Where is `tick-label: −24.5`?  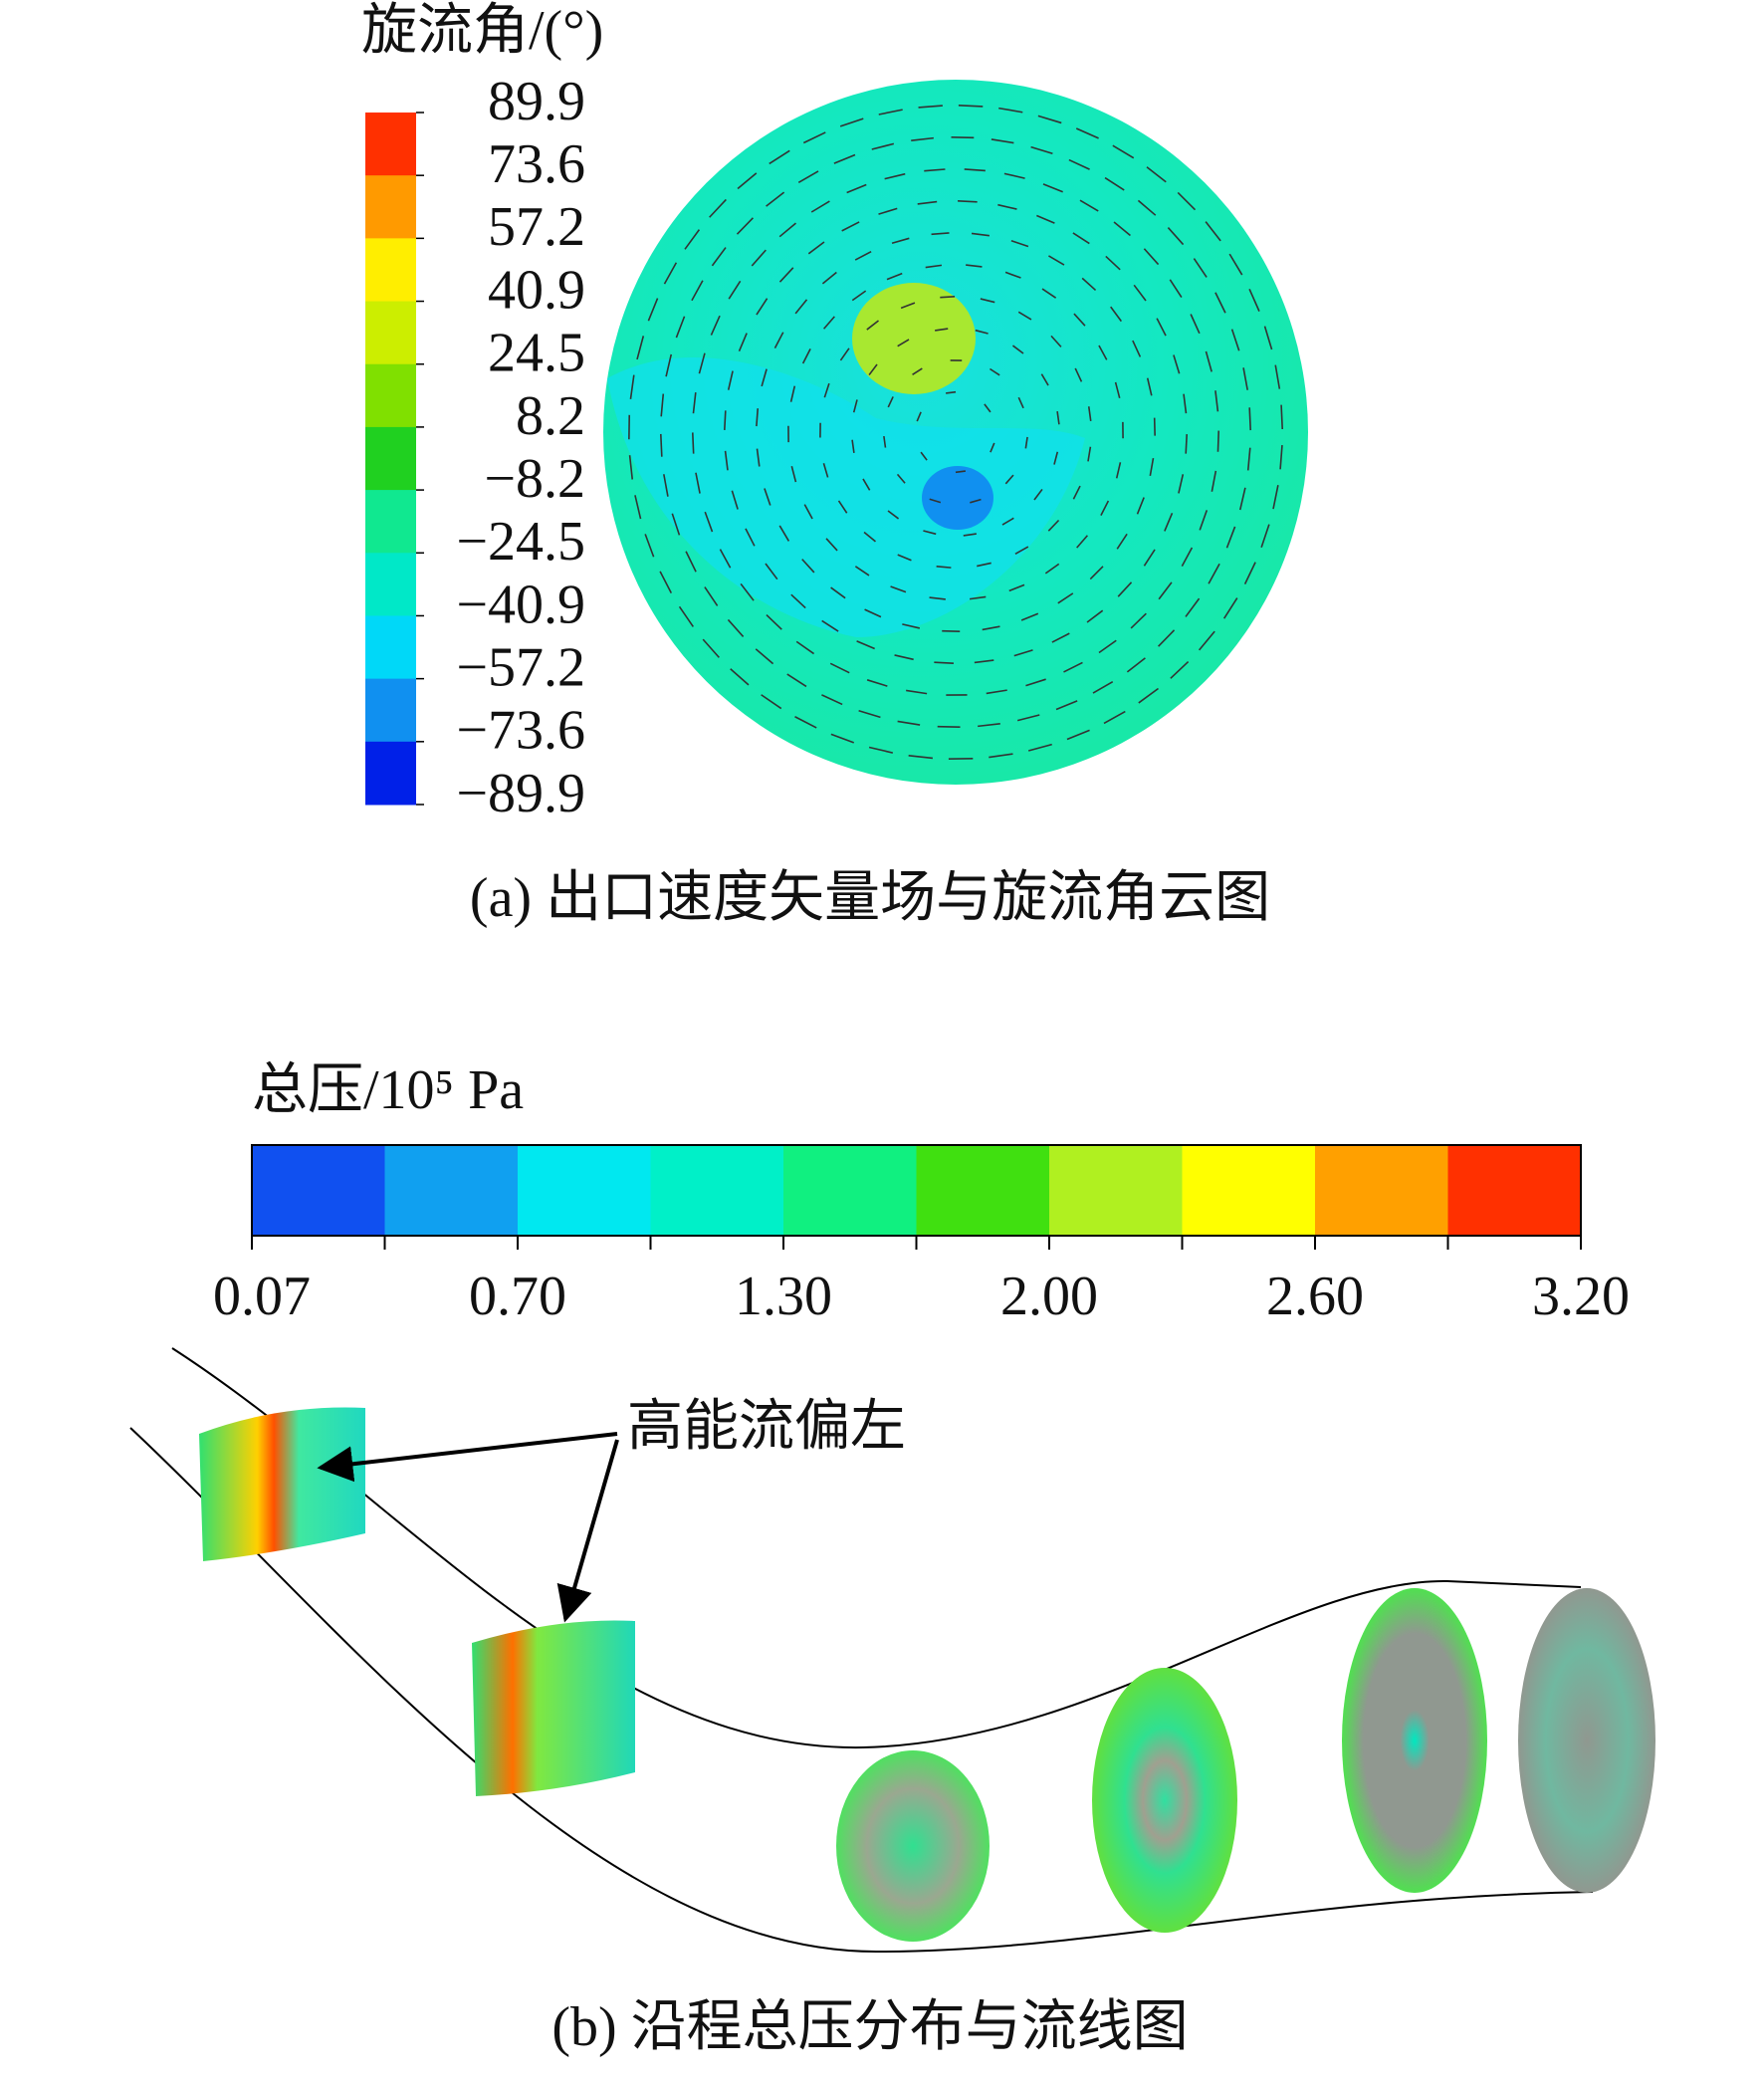 tick-label: −24.5 is located at coordinates (520, 542).